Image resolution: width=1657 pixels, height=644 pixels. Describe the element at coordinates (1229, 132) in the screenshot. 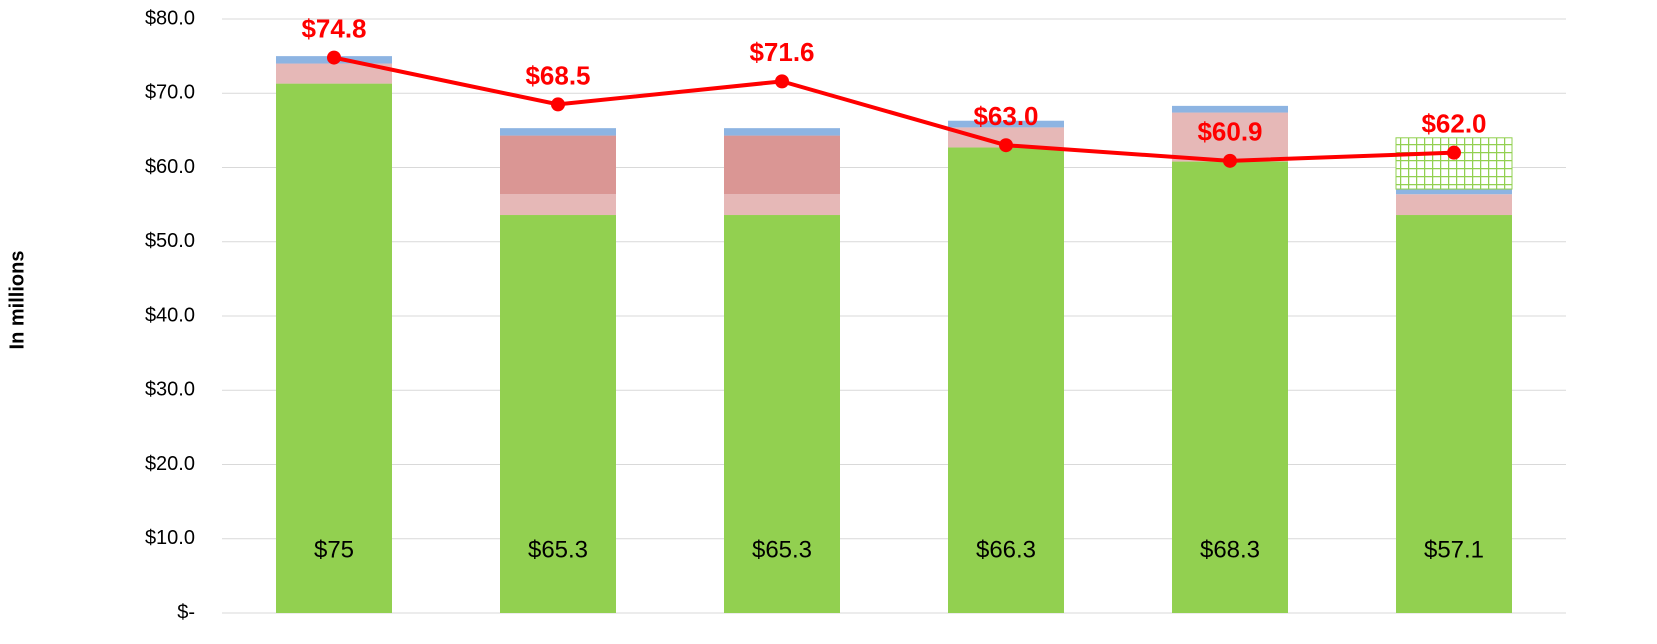

I see `line-value-label: $60.9` at that location.